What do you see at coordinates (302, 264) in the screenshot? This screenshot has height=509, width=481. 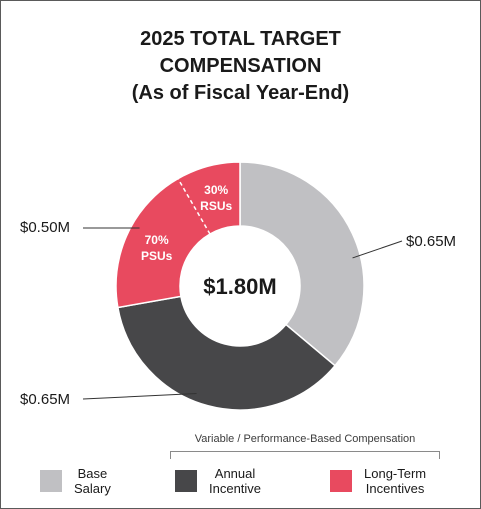 I see `donut-slice-base-salary` at bounding box center [302, 264].